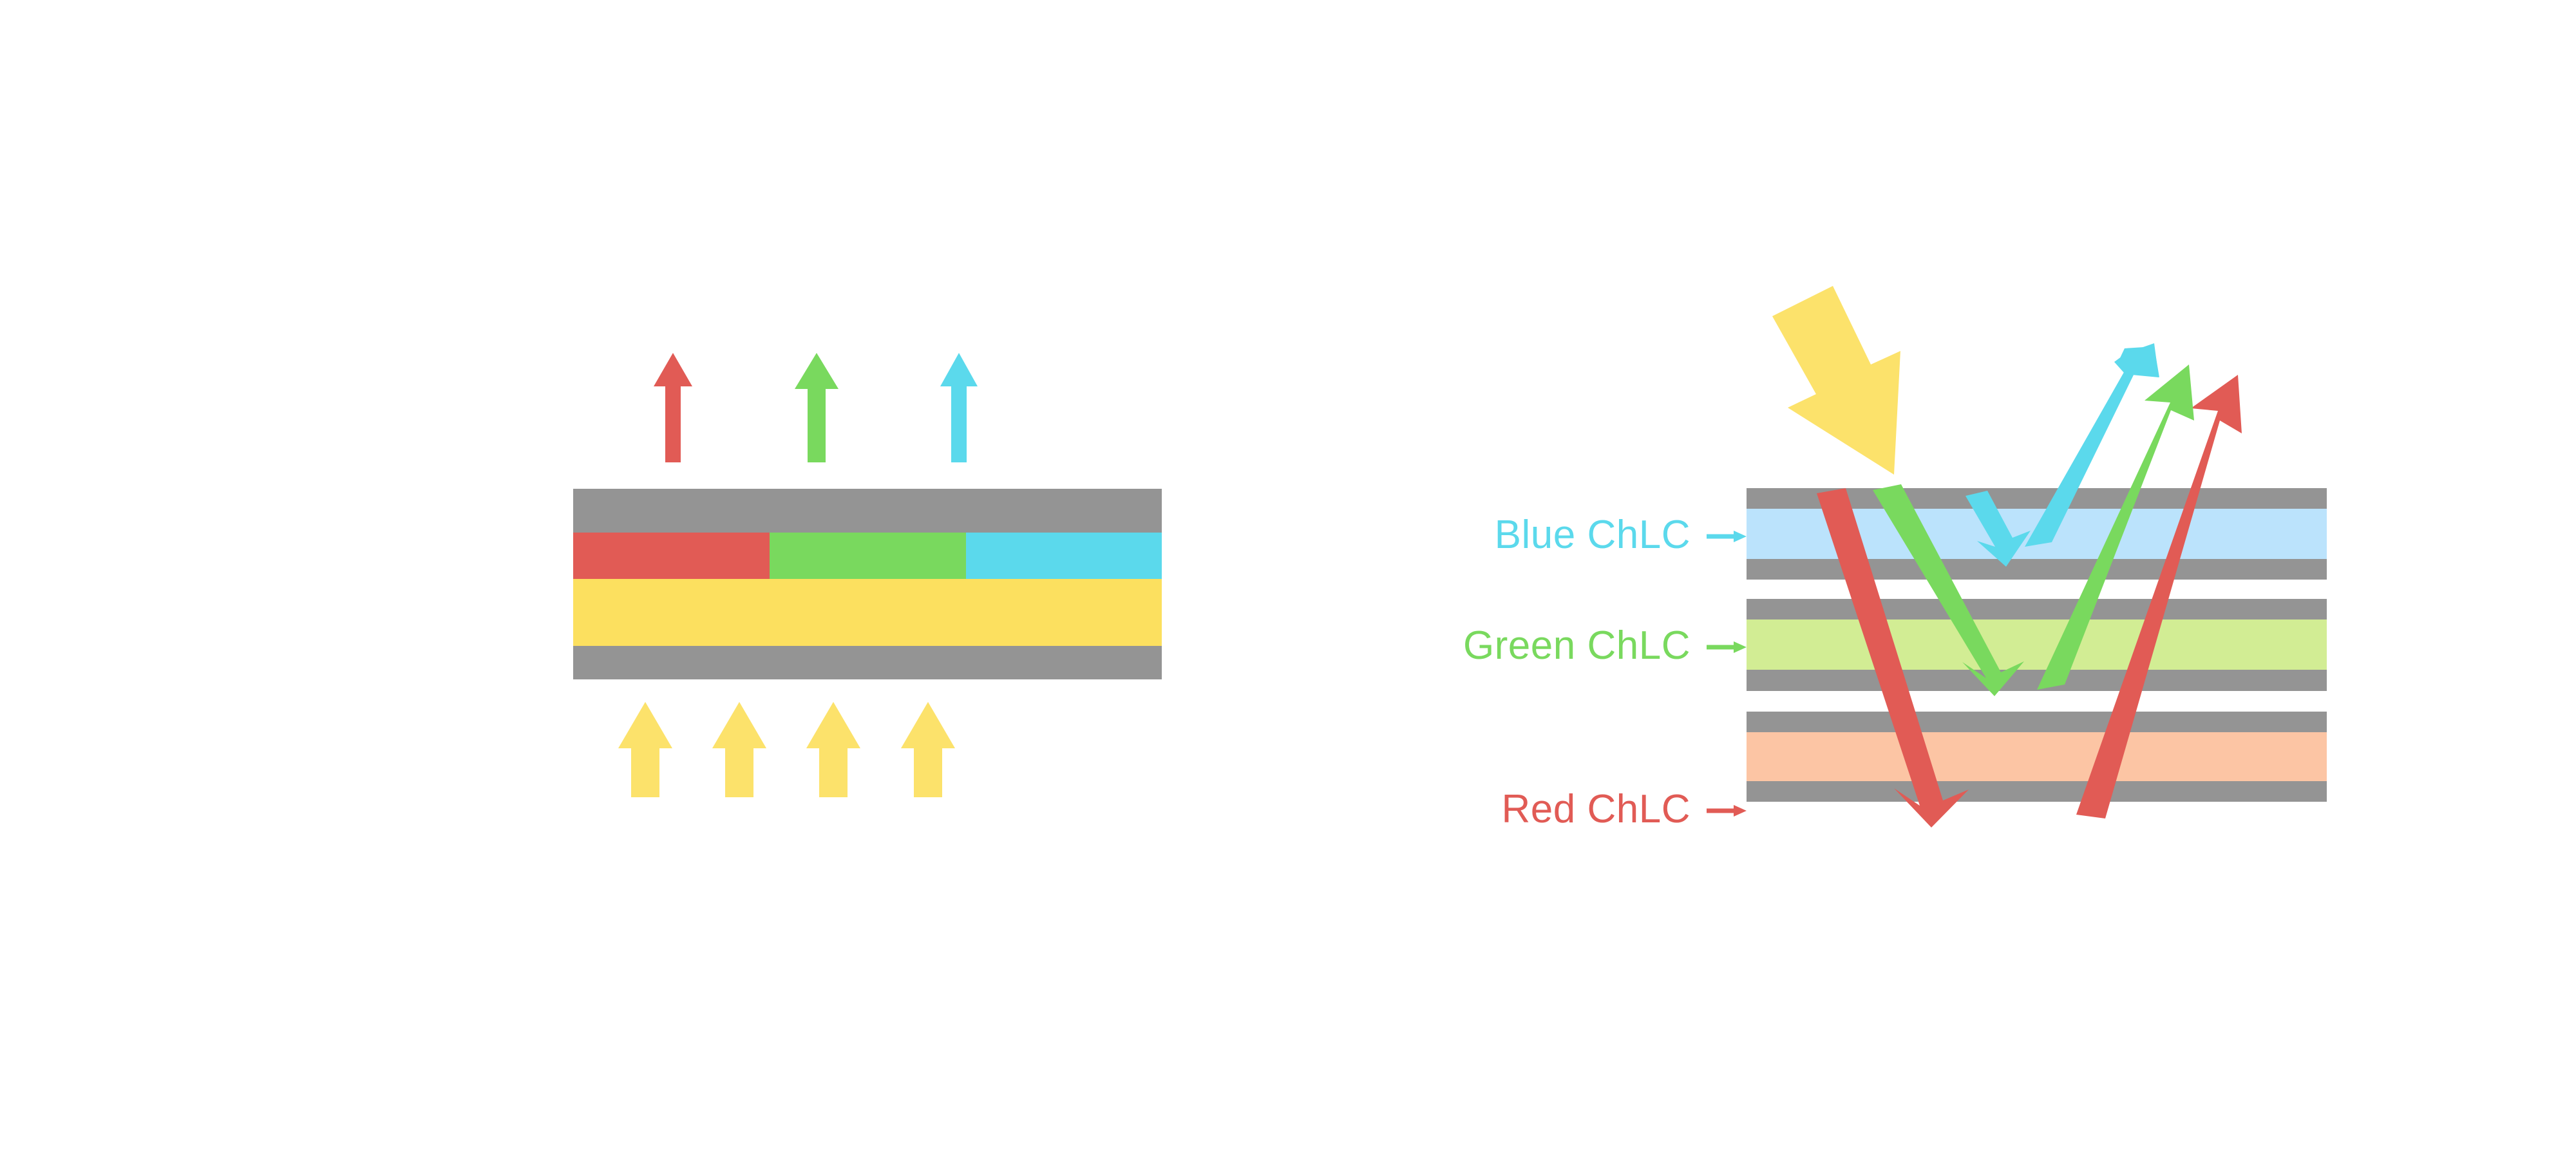 The image size is (2576, 1154). I want to click on red-subpixel, so click(671, 556).